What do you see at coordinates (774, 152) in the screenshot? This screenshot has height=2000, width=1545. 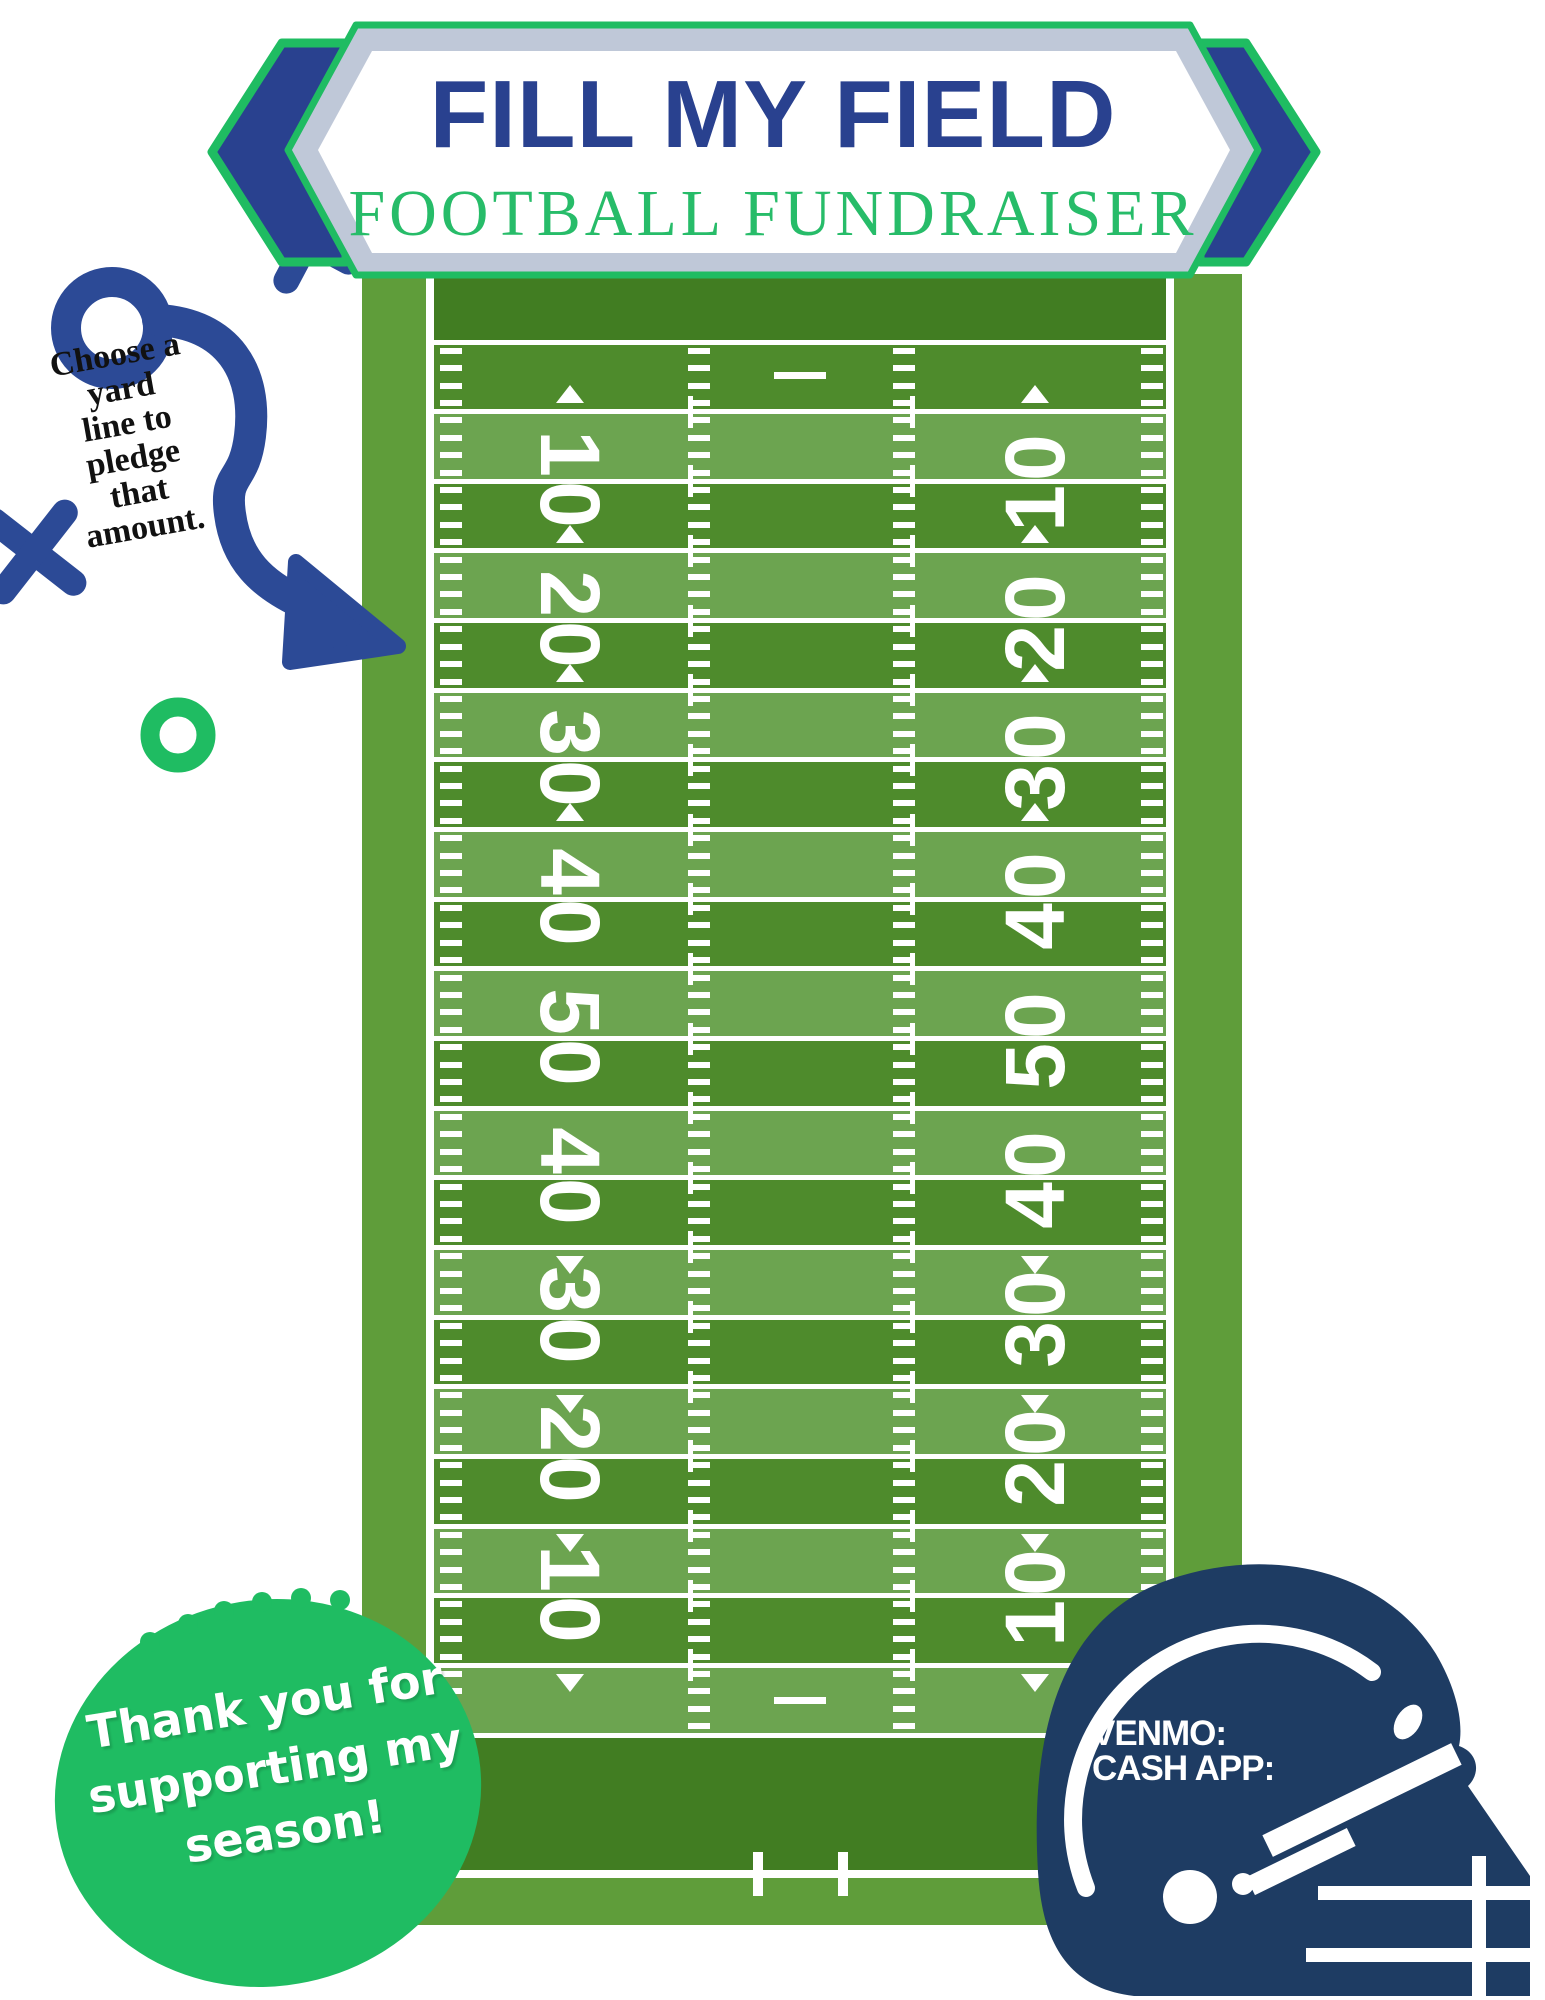 I see `banner-plate-inner` at bounding box center [774, 152].